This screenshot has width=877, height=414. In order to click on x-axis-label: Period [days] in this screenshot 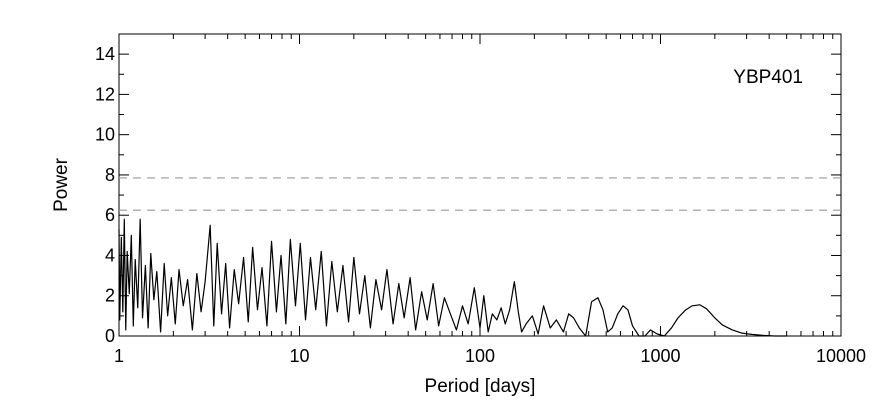, I will do `click(480, 386)`.